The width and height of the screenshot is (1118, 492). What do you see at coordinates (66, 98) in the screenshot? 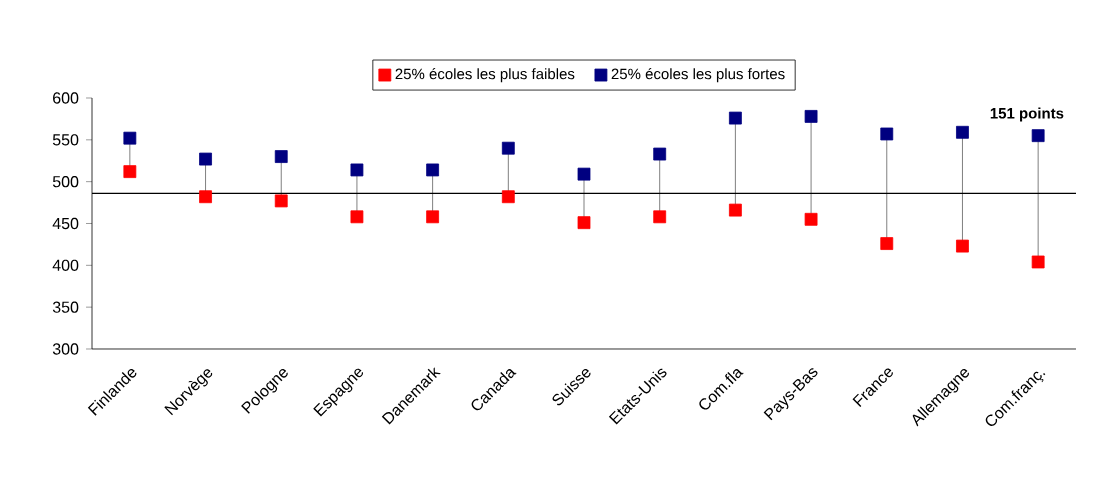
I see `y-tick-label: 600` at bounding box center [66, 98].